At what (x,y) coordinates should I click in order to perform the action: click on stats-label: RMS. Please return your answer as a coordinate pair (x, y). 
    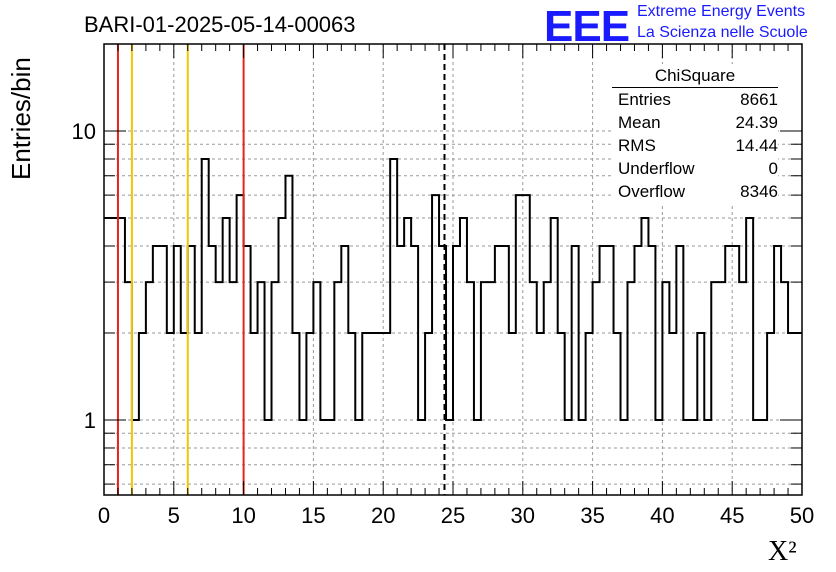
    Looking at the image, I should click on (637, 145).